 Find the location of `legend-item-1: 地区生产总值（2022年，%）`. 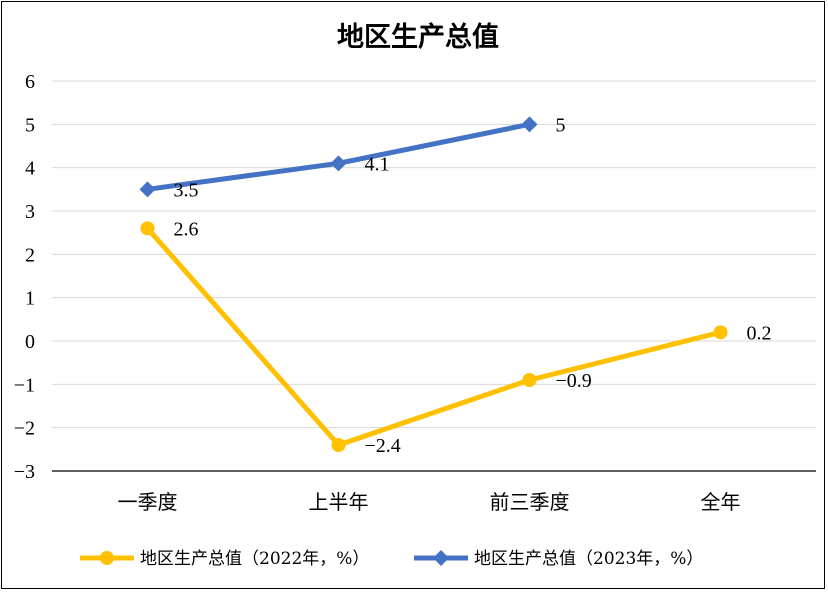

legend-item-1: 地区生产总值（2022年，%） is located at coordinates (224, 559).